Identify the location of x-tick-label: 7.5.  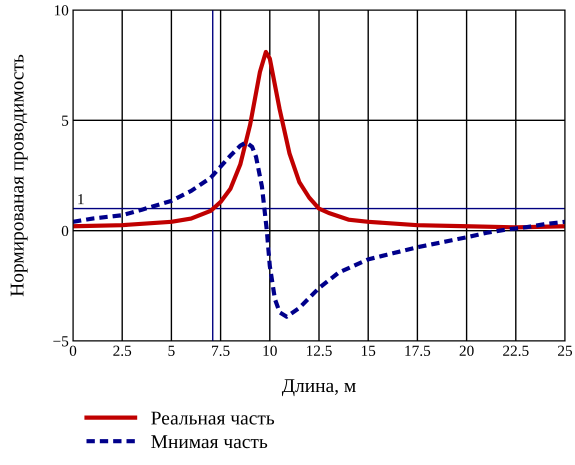
(221, 351).